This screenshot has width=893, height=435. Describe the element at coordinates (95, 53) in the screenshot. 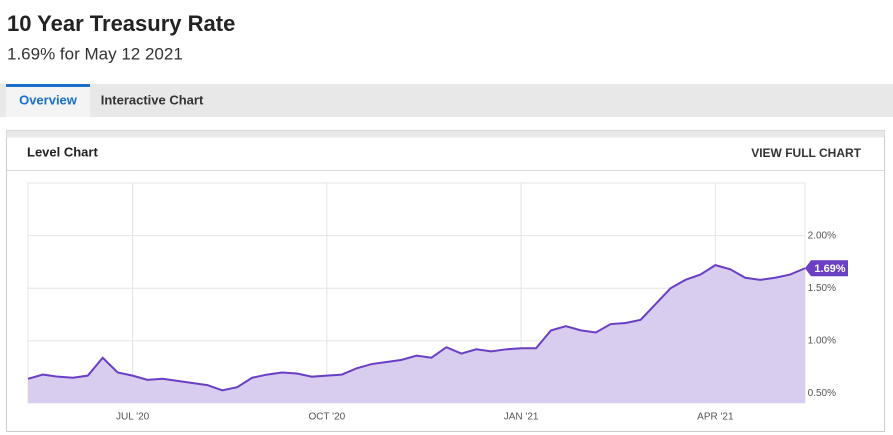

I see `page-subtitle: 1.69% for May 12 2021` at that location.